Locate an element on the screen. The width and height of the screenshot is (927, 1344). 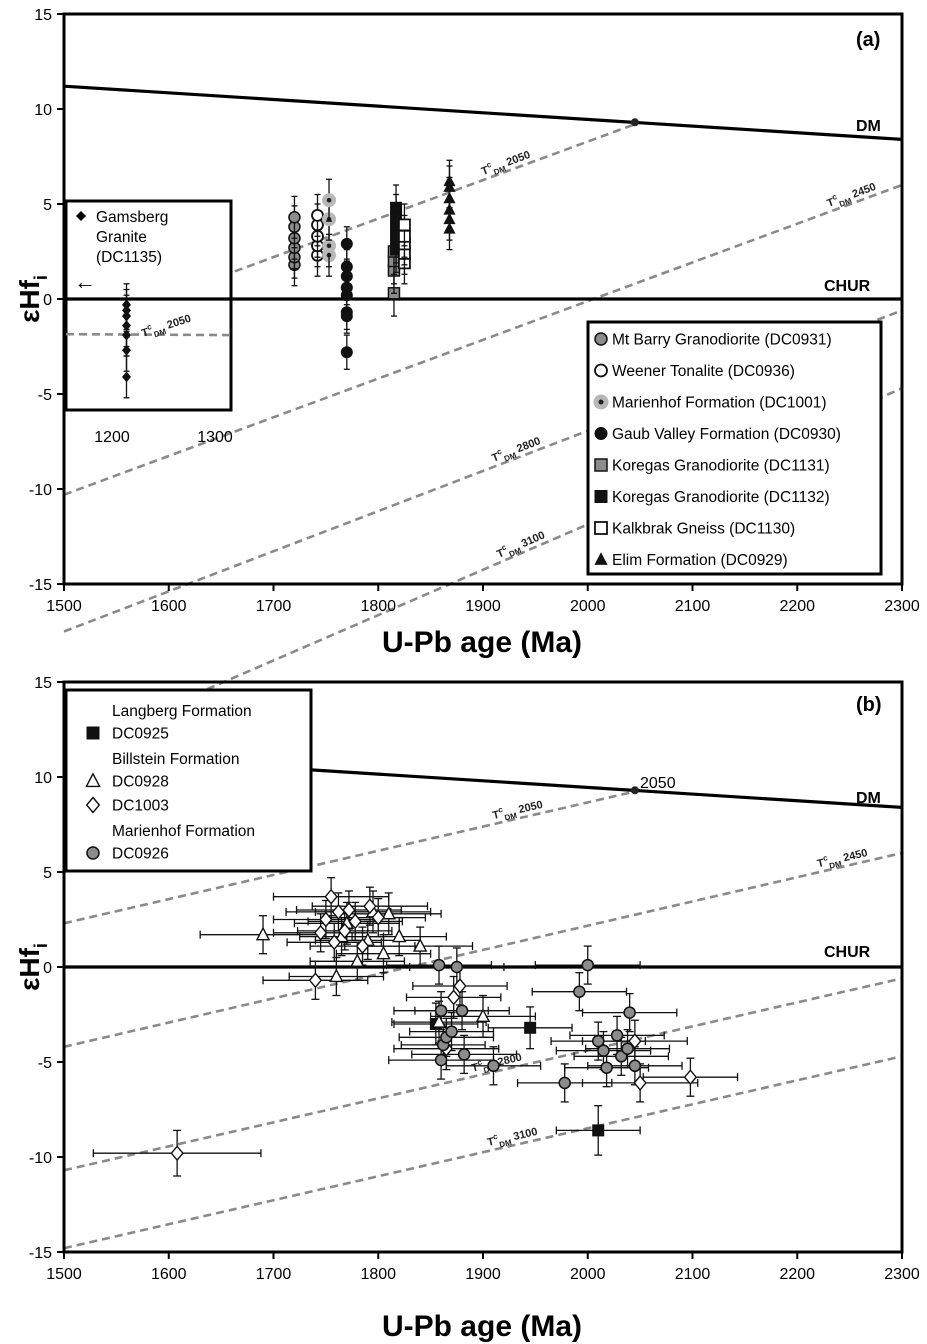
inset-label-line-1: Gamsberg is located at coordinates (132, 217).